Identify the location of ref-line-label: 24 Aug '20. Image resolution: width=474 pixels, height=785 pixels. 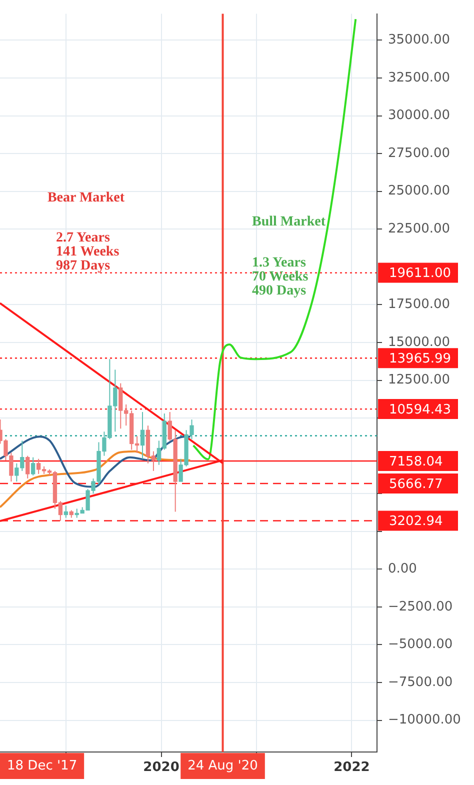
(223, 766).